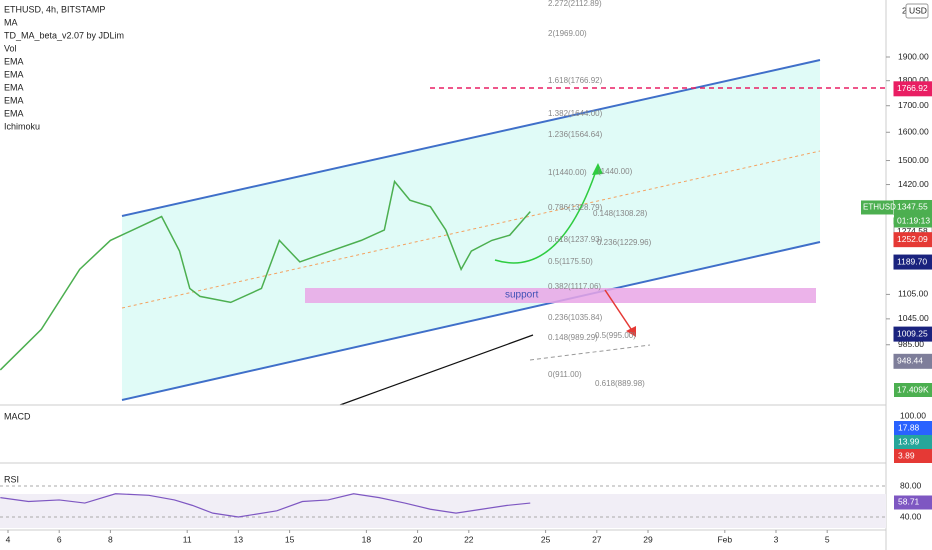 Image resolution: width=932 pixels, height=550 pixels. Describe the element at coordinates (590, 352) in the screenshot. I see `projection` at that location.